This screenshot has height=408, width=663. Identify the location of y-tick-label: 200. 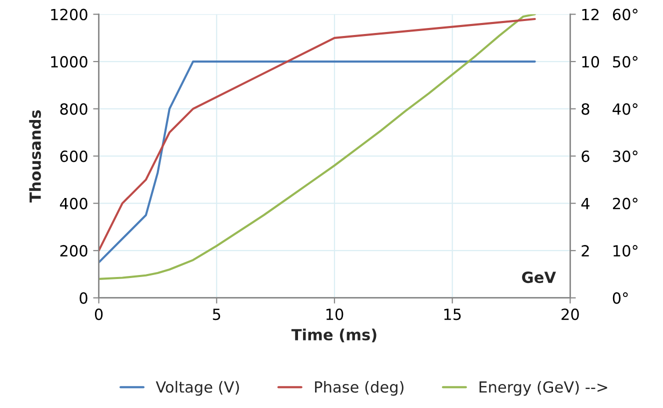
(74, 251).